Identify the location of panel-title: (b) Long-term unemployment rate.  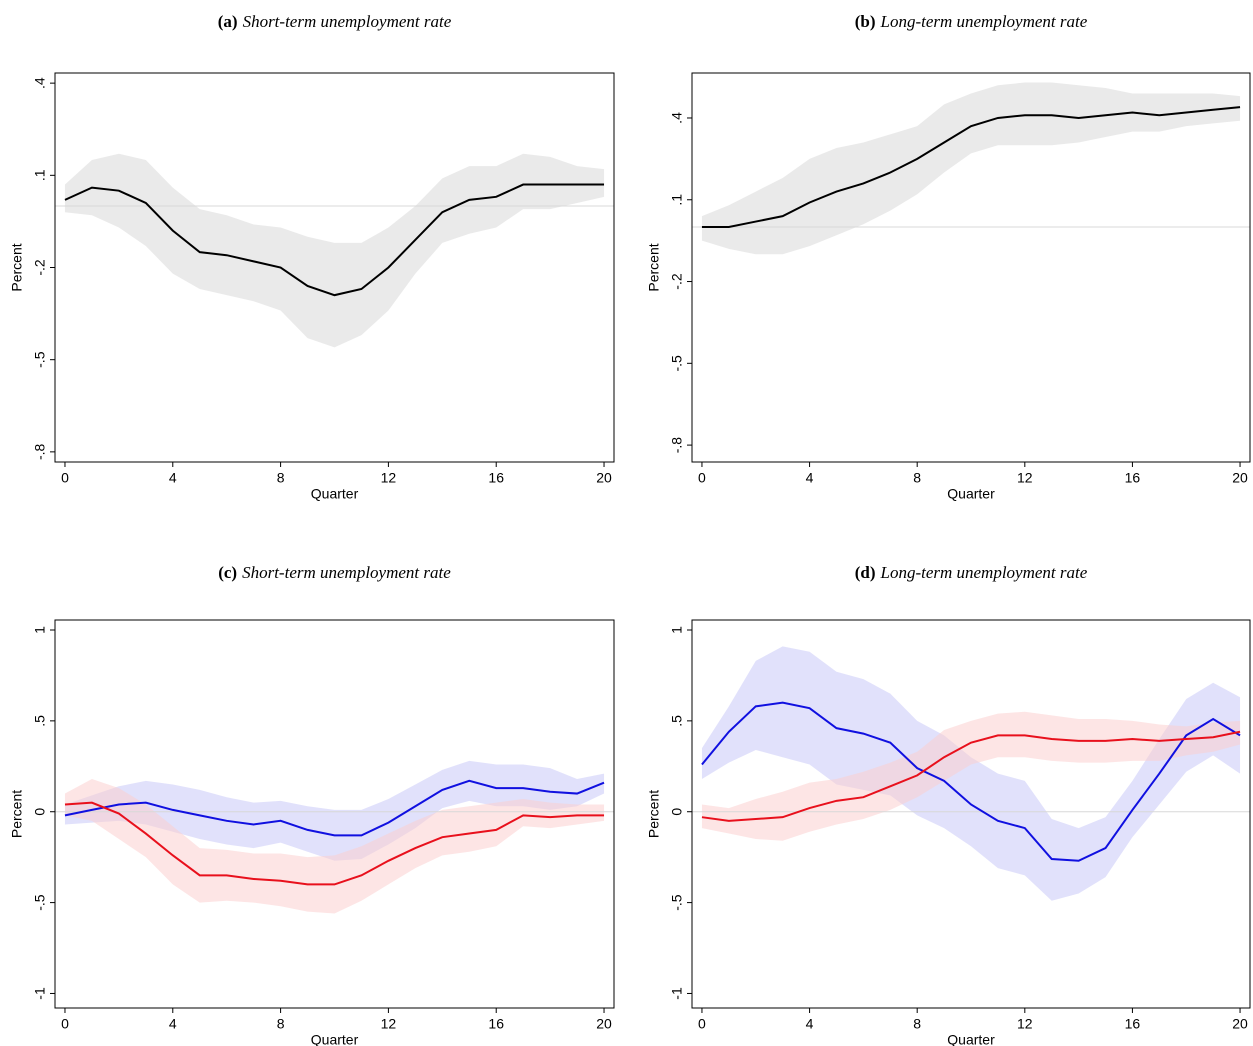
(971, 21).